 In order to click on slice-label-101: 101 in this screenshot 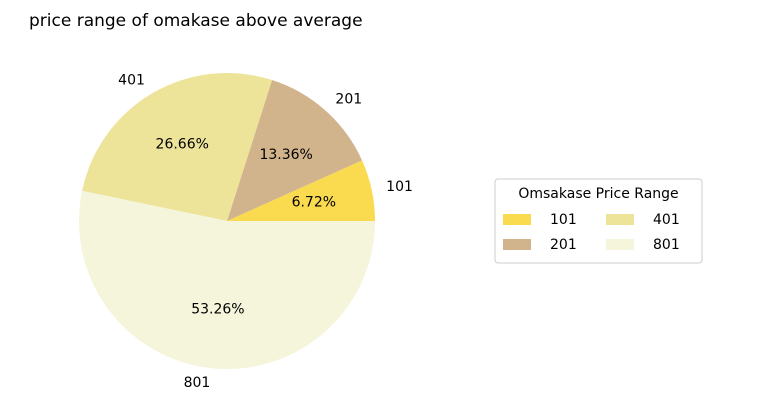, I will do `click(399, 187)`.